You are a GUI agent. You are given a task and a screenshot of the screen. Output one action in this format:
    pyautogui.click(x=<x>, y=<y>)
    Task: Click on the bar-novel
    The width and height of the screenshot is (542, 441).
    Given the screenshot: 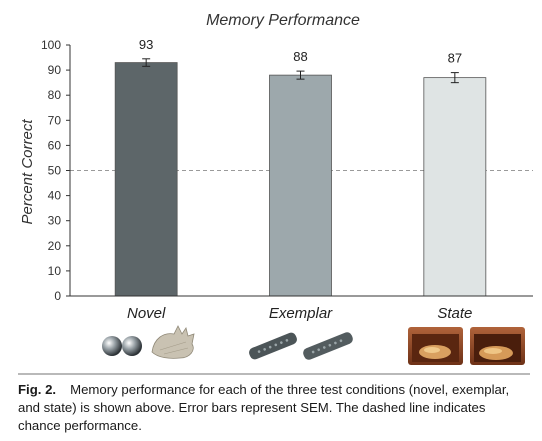 What is the action you would take?
    pyautogui.click(x=146, y=179)
    